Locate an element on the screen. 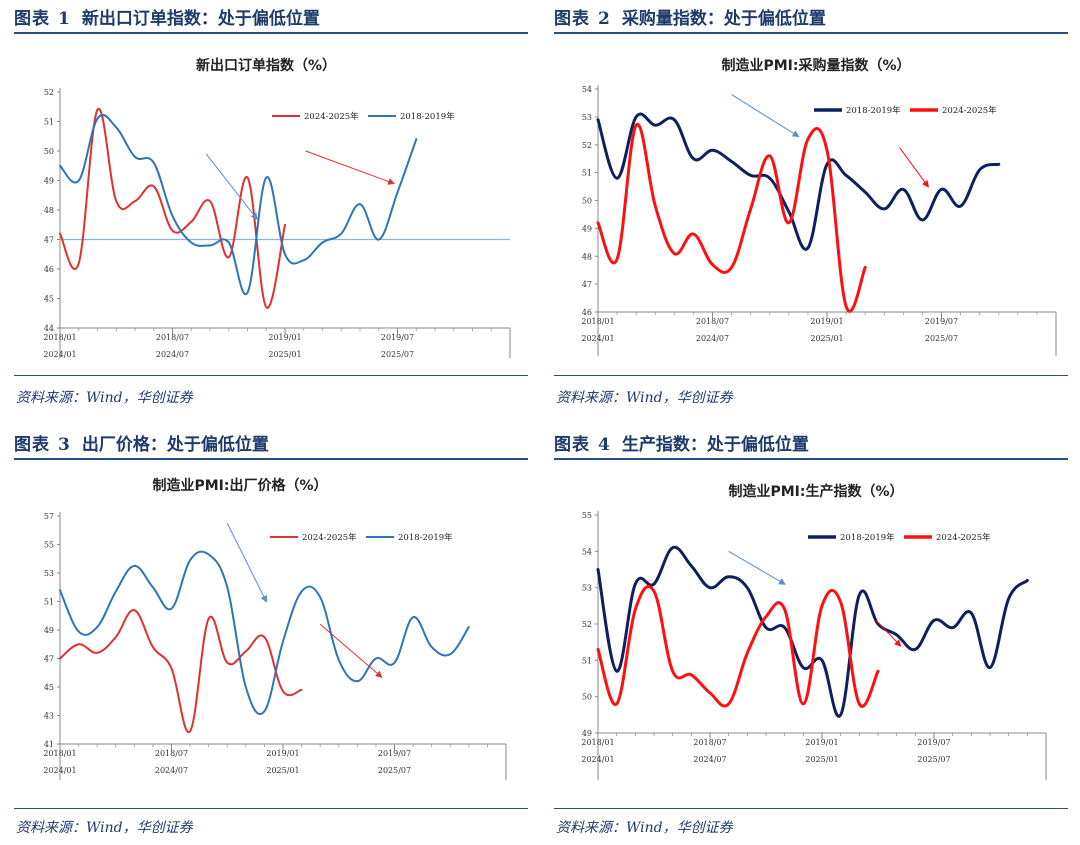 The image size is (1080, 845). chart-title: 制造业PMI:出厂价格（%） is located at coordinates (239, 485).